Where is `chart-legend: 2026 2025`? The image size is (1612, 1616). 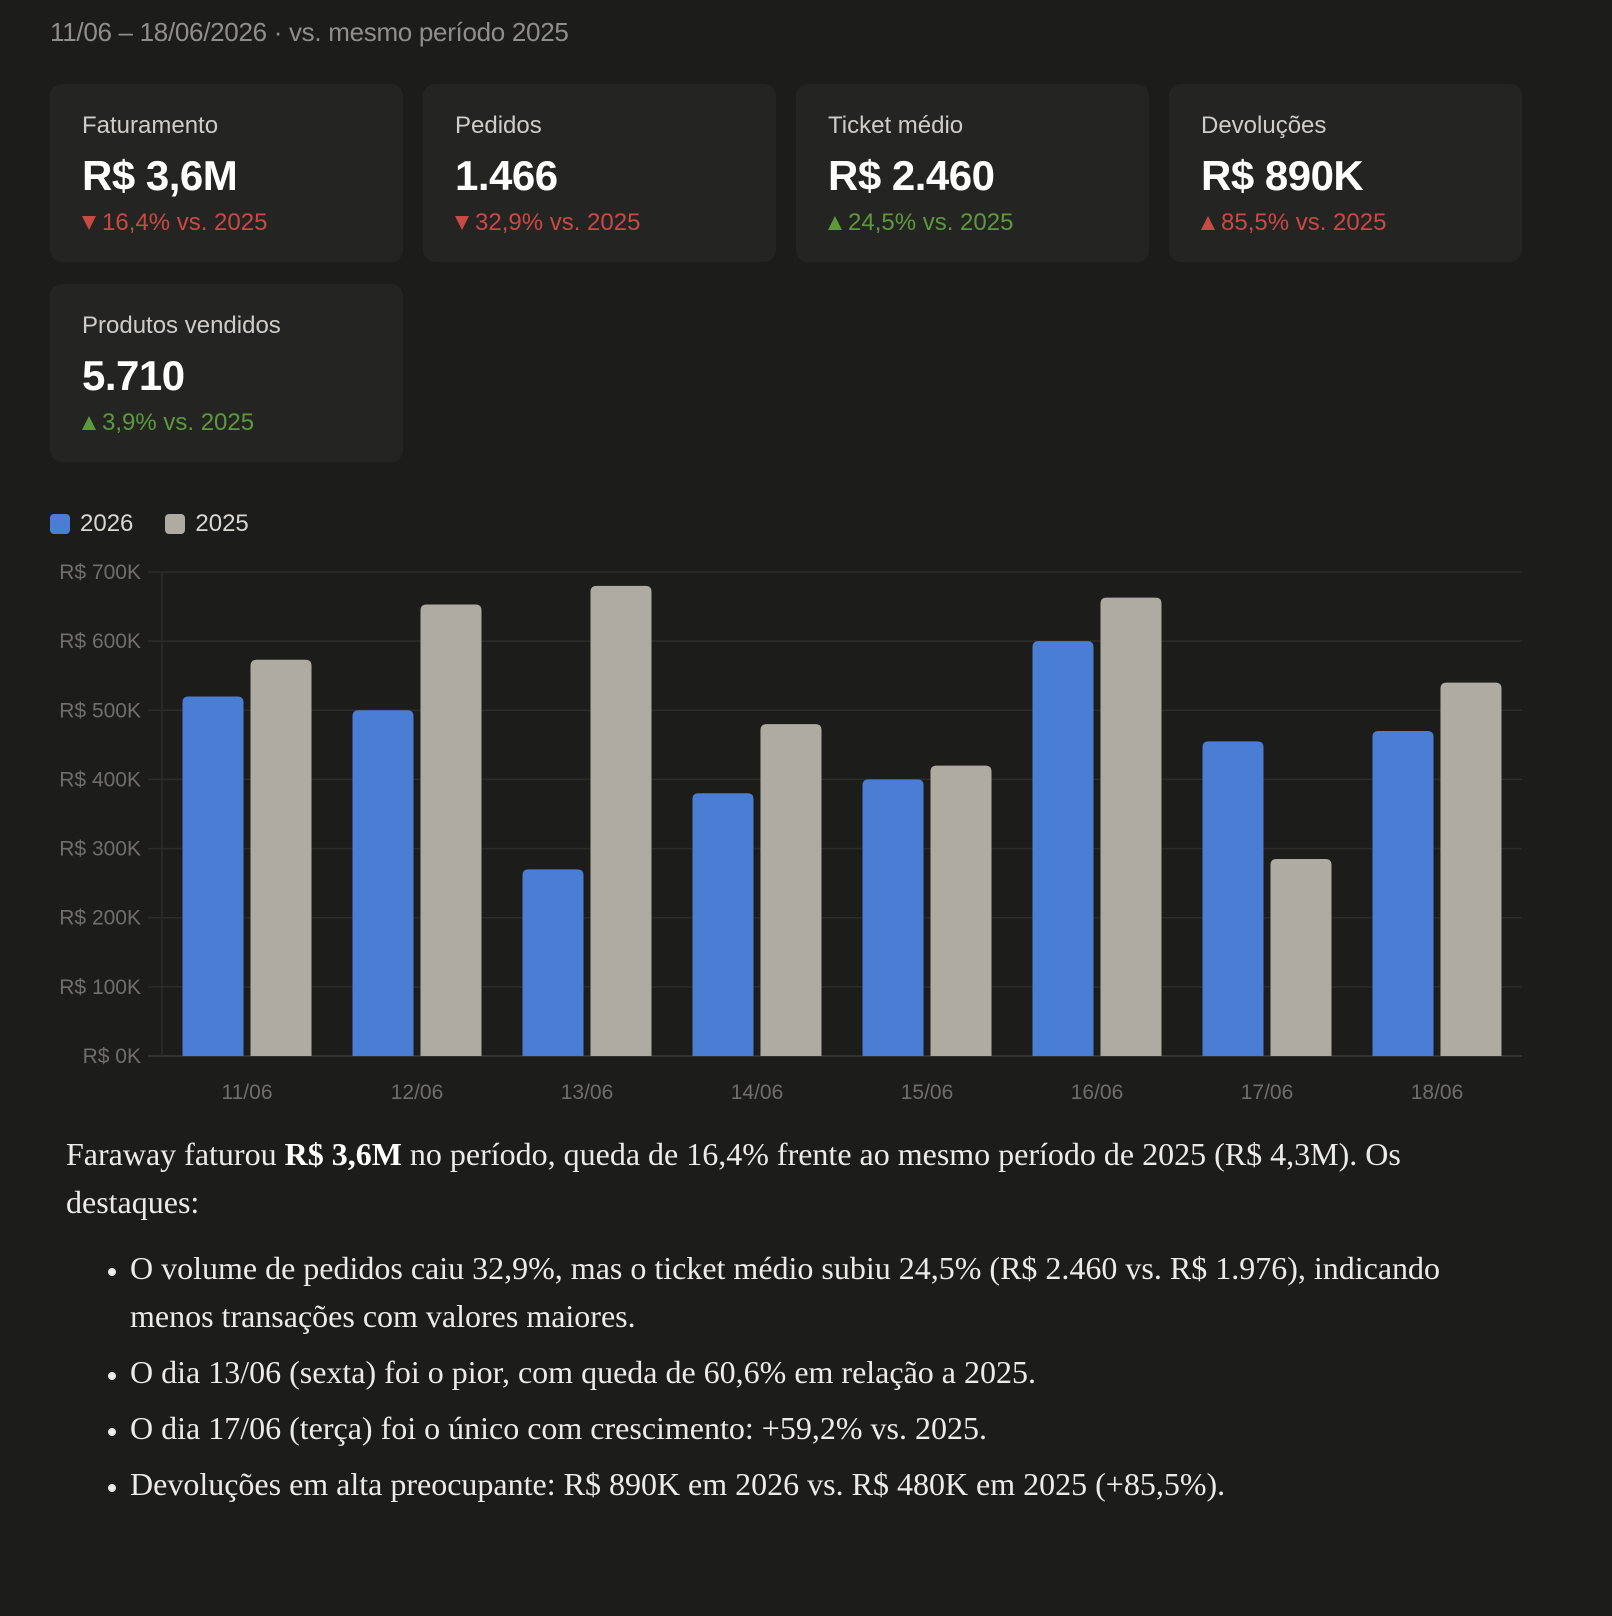 chart-legend: 2026 2025 is located at coordinates (149, 524).